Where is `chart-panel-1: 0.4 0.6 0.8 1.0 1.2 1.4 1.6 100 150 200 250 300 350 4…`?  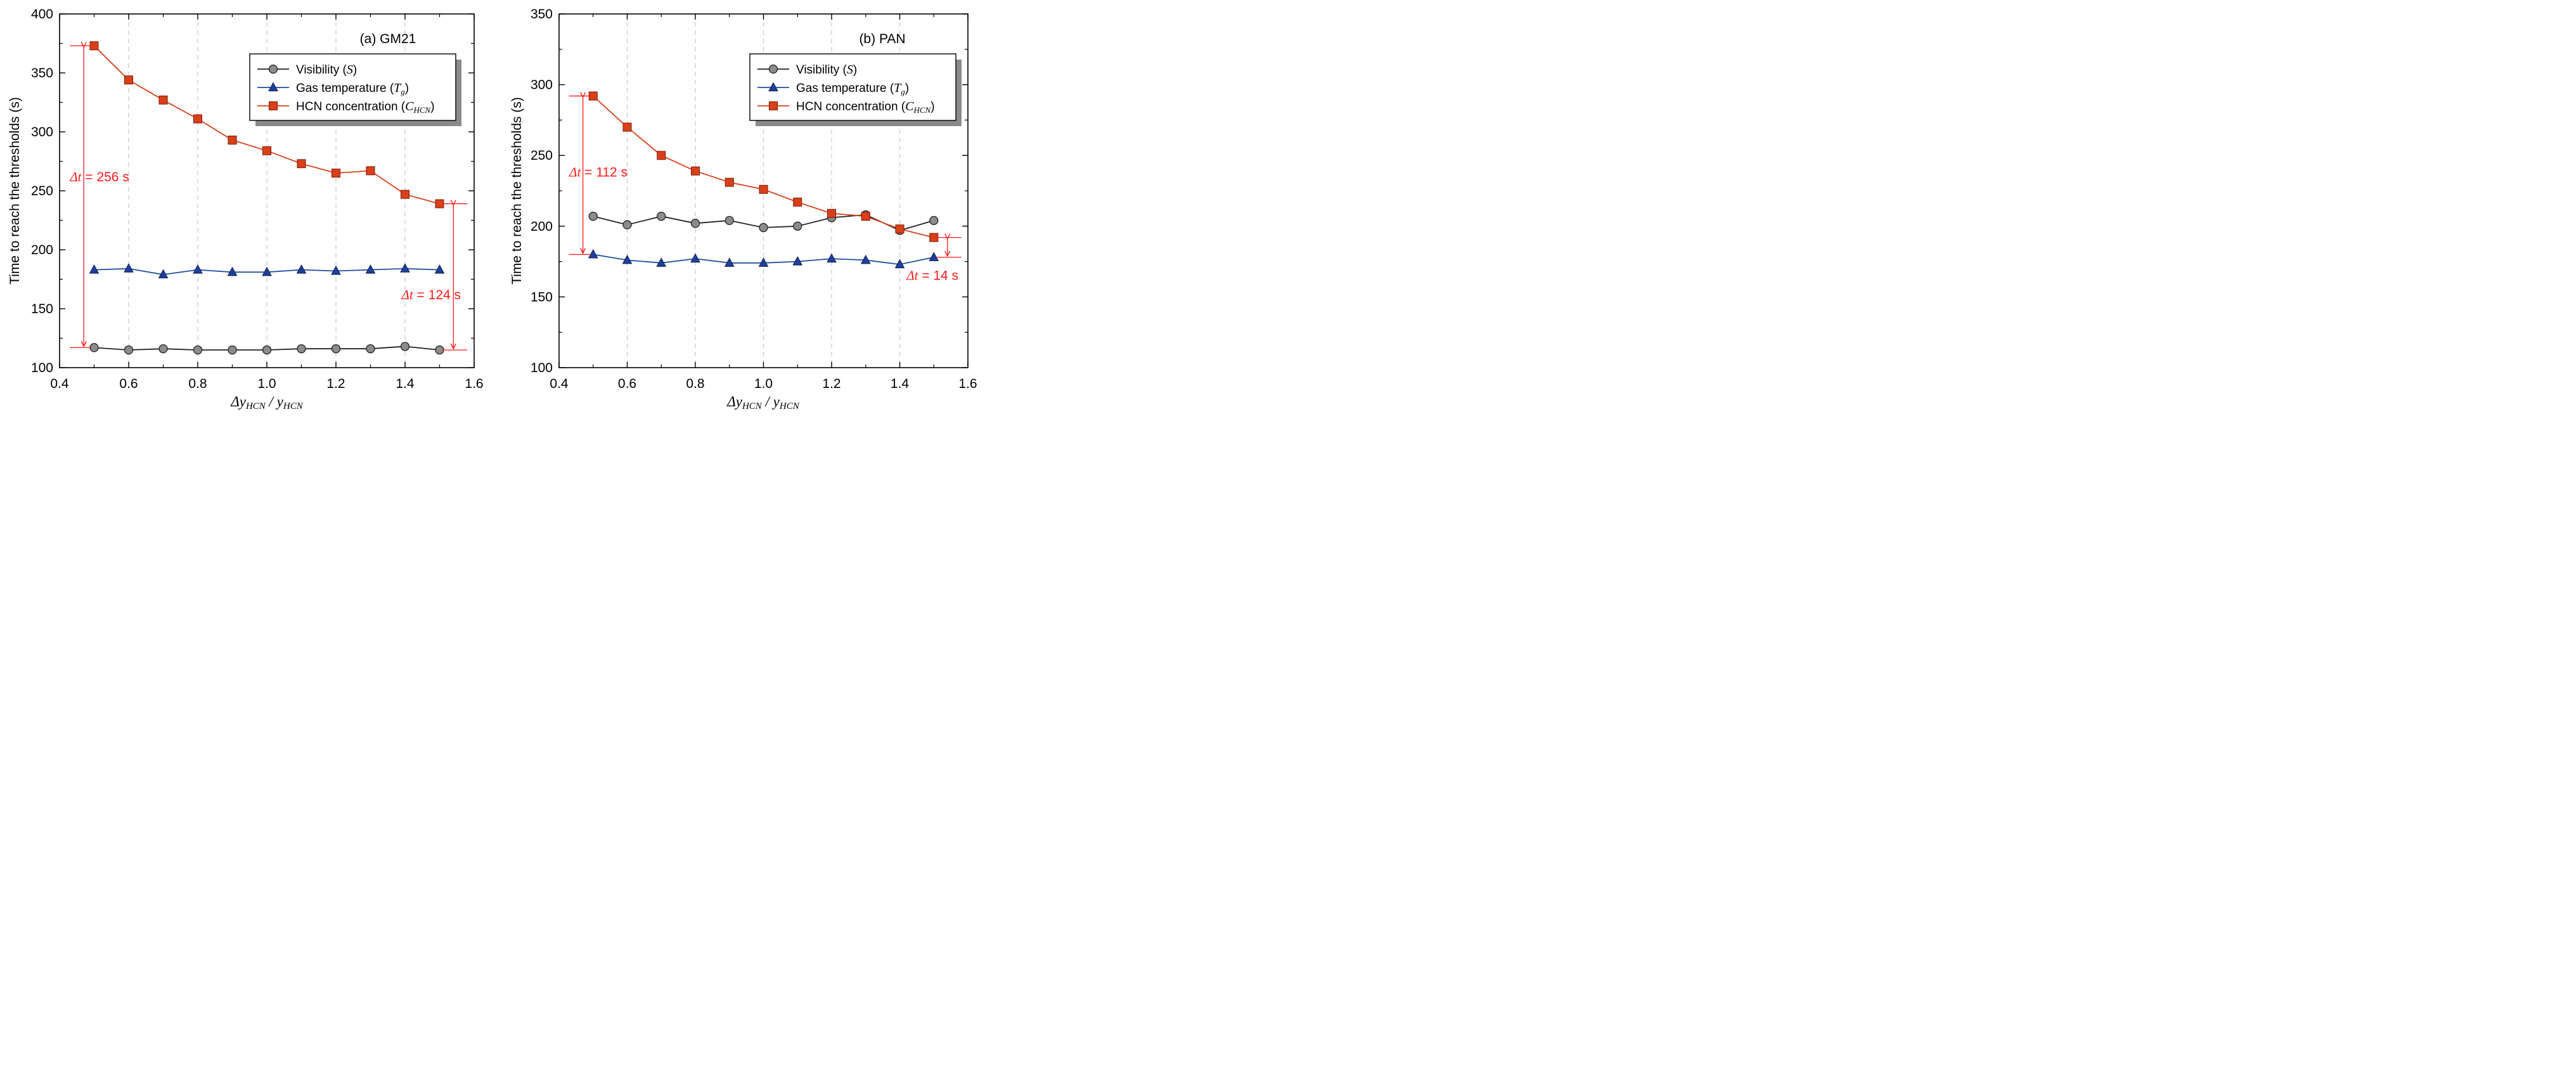
chart-panel-1: 0.4 0.6 0.8 1.0 1.2 1.4 1.6 100 150 200 250 300 350 4… is located at coordinates (246, 209).